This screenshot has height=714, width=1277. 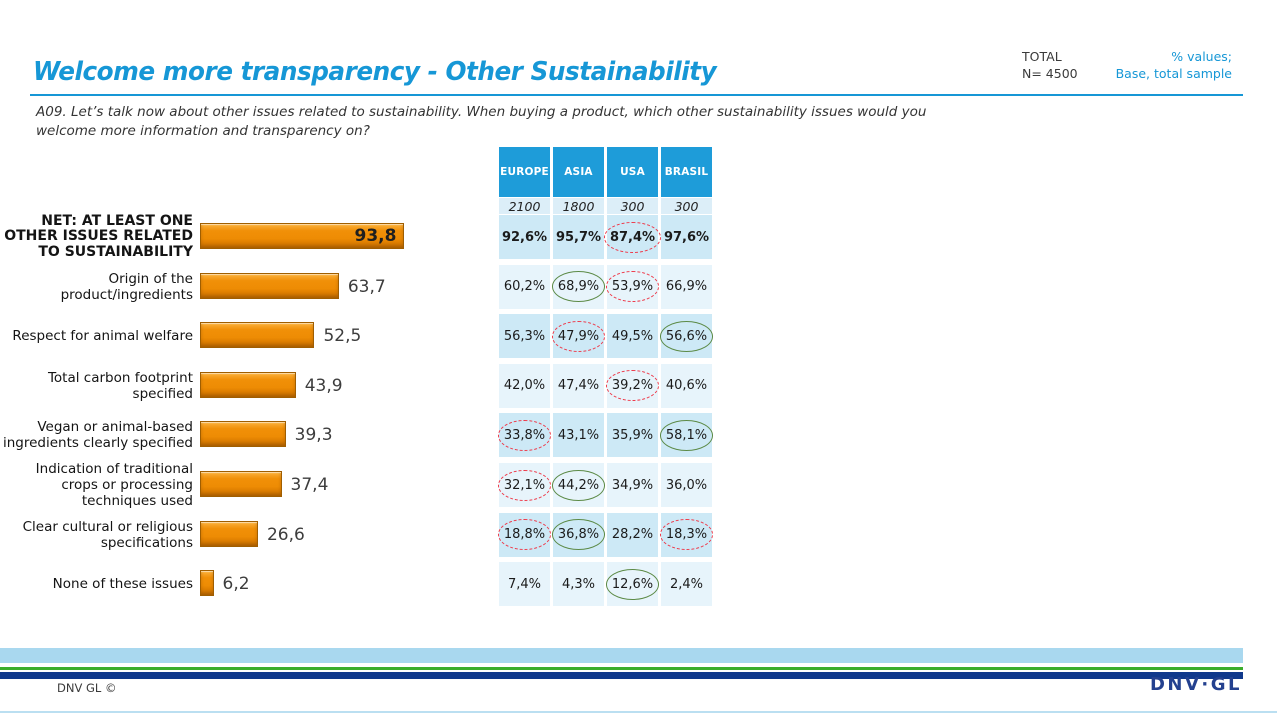 I want to click on table-cell: 36,8%, so click(x=578, y=534).